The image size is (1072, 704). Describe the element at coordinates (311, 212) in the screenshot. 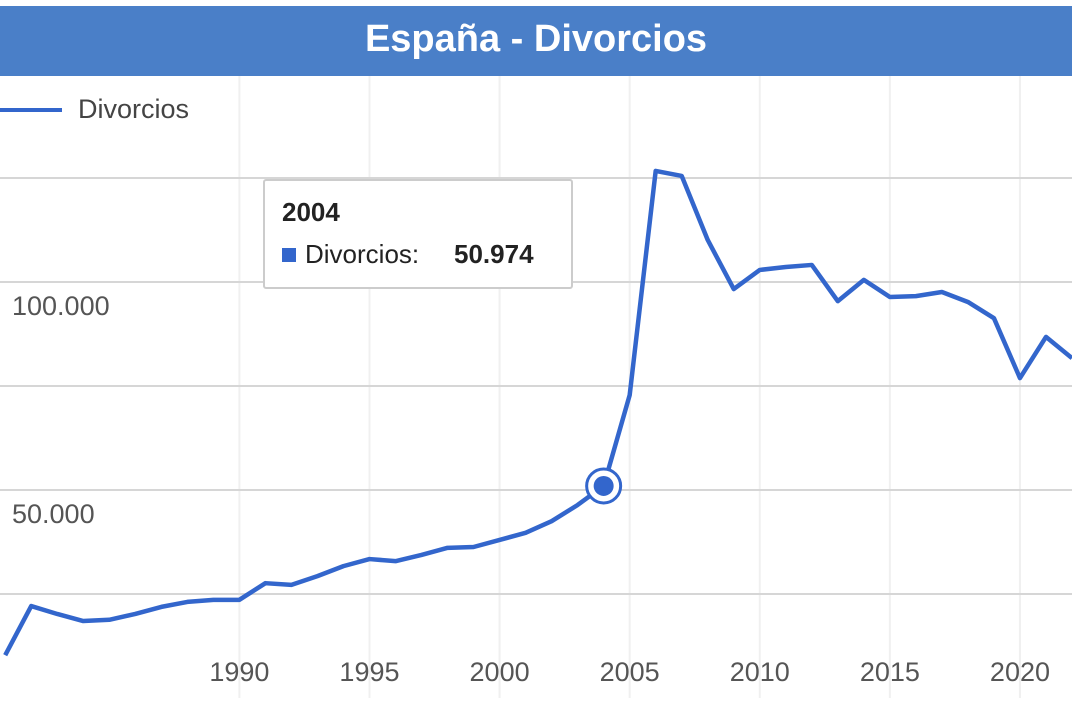

I see `tooltip-title: 2004` at that location.